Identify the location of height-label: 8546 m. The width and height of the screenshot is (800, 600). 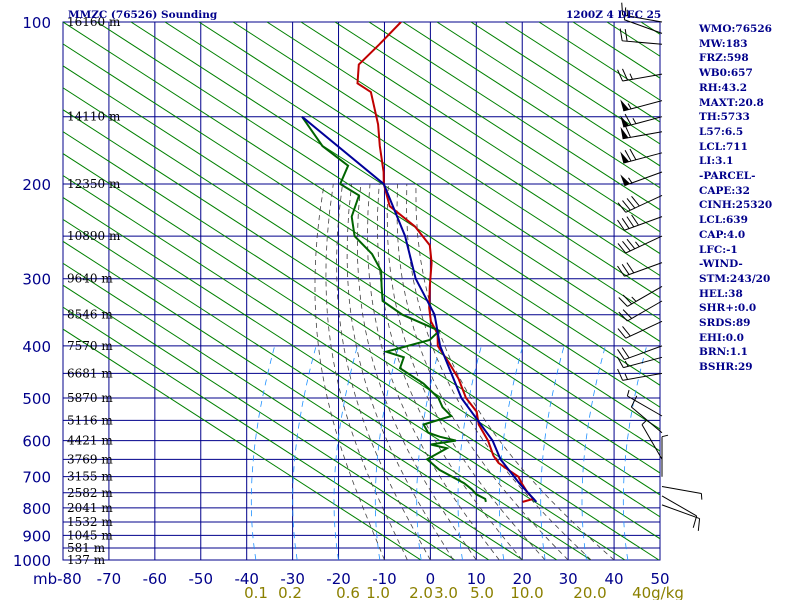
(90, 315).